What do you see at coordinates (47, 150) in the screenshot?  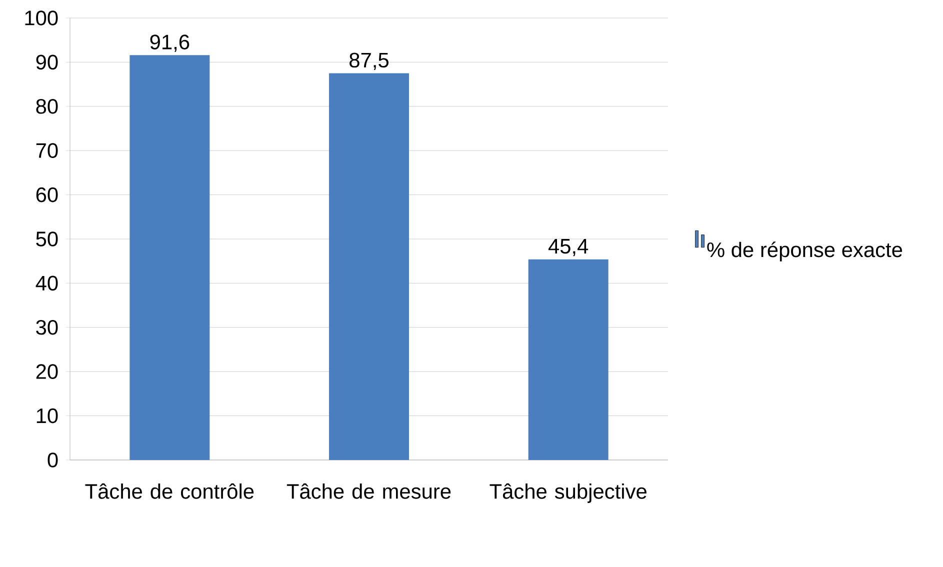 I see `y-tick-label: 70` at bounding box center [47, 150].